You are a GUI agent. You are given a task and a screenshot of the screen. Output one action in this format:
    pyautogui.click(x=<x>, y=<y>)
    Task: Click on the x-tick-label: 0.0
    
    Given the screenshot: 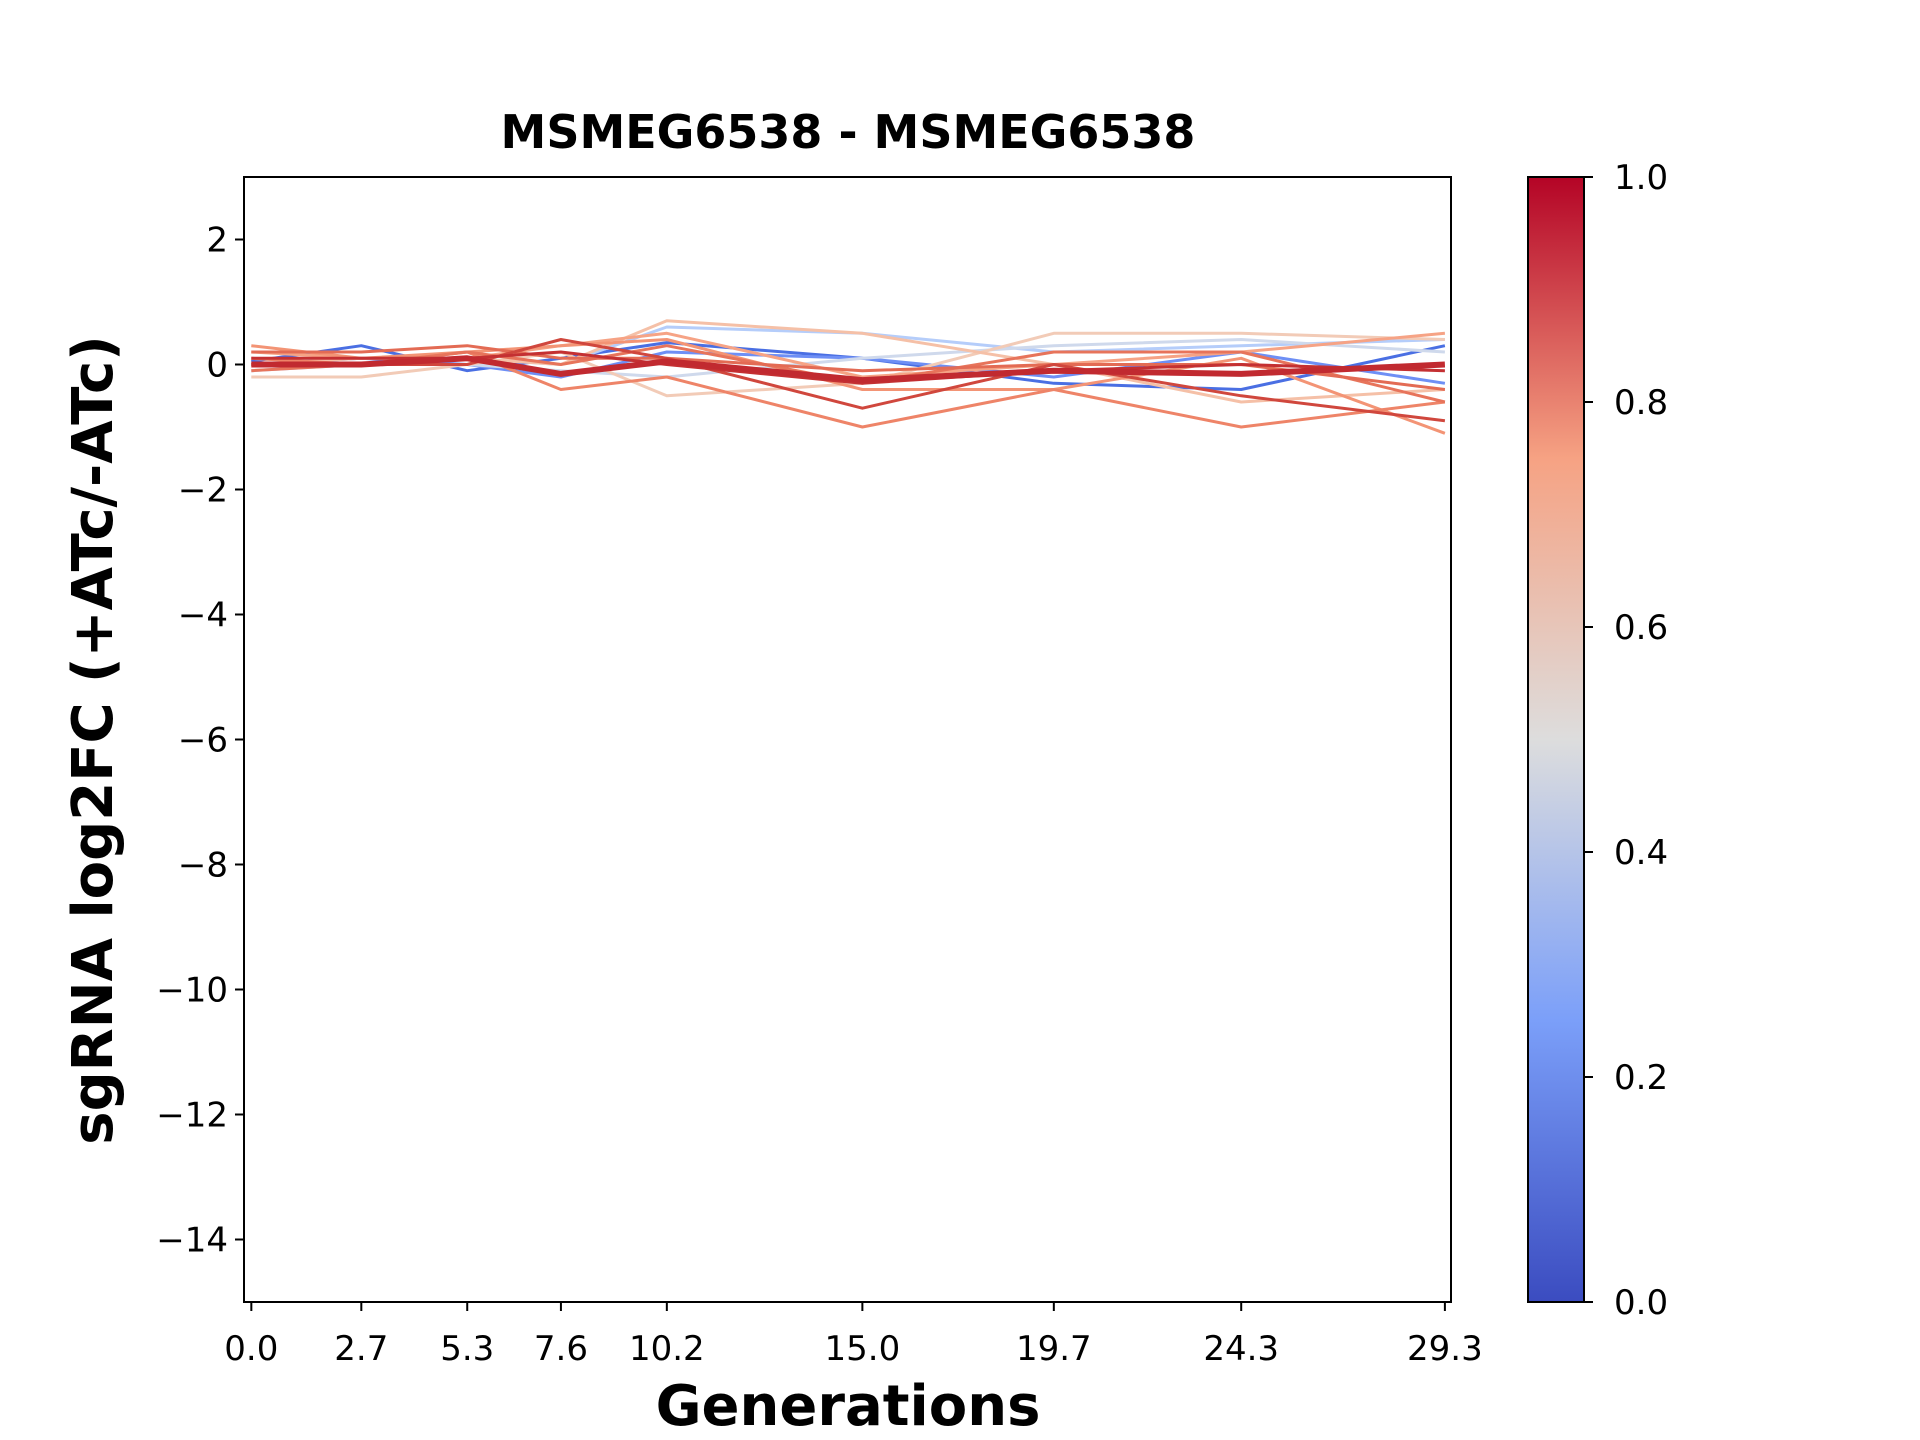 What is the action you would take?
    pyautogui.click(x=251, y=1349)
    